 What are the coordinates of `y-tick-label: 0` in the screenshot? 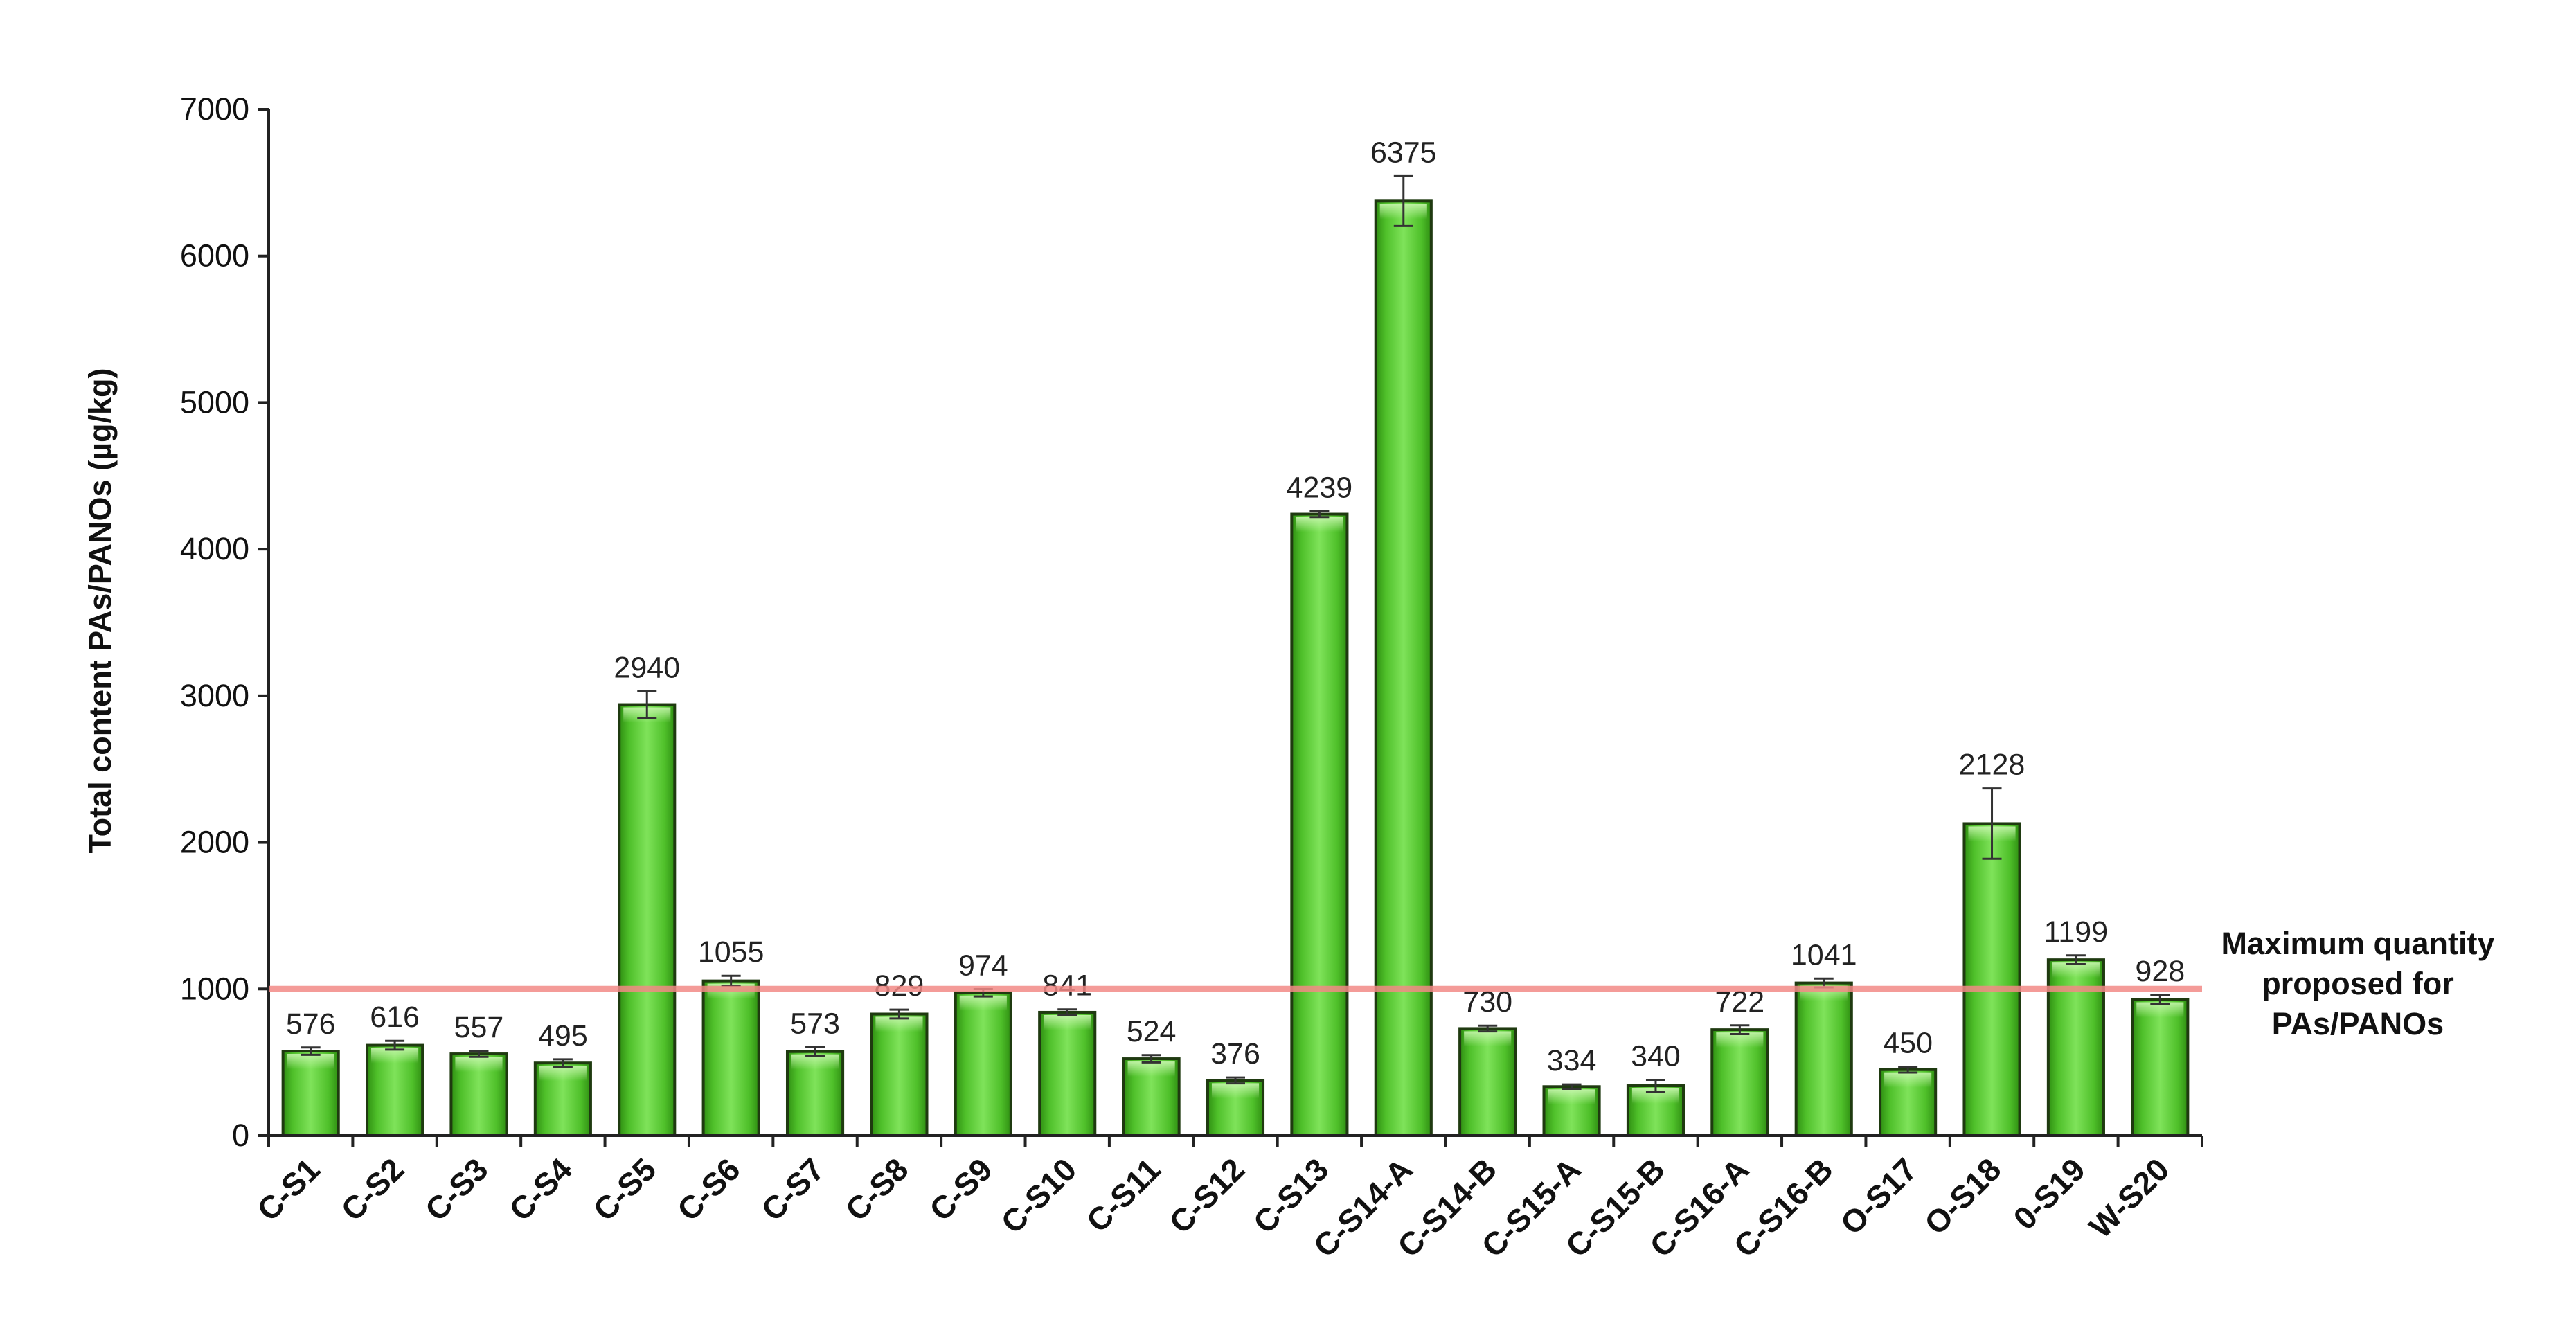 It's located at (241, 1135).